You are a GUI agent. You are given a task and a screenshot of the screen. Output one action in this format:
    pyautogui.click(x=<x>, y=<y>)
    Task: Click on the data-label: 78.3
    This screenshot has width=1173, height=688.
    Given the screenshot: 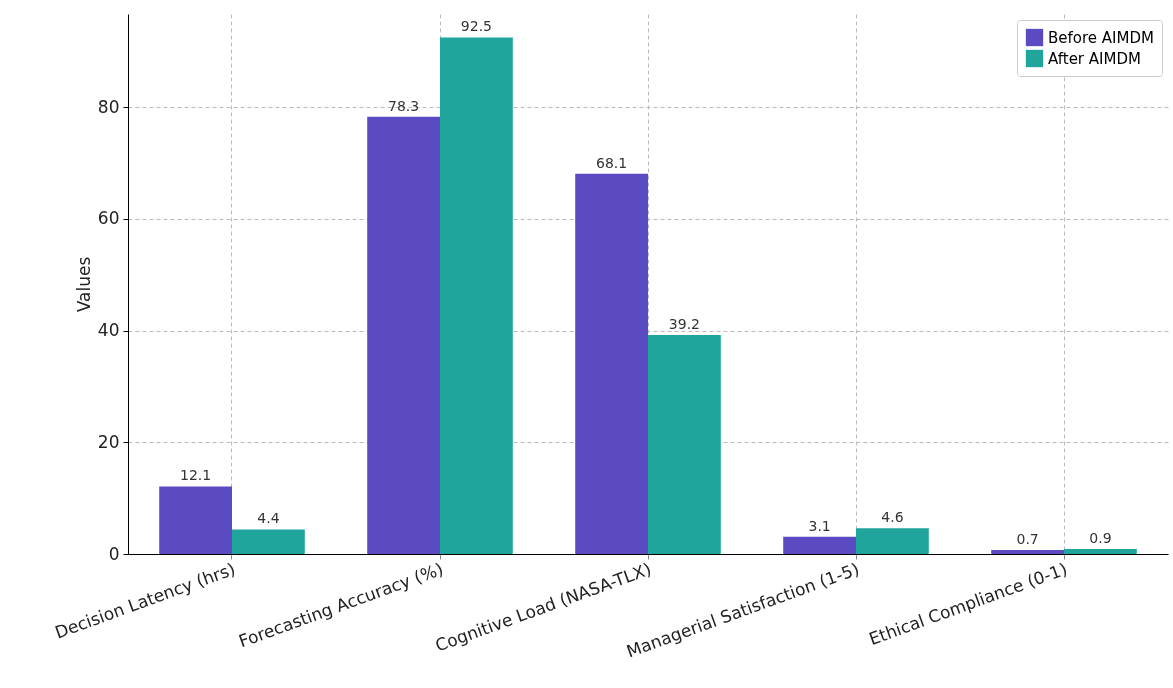 What is the action you would take?
    pyautogui.click(x=404, y=105)
    